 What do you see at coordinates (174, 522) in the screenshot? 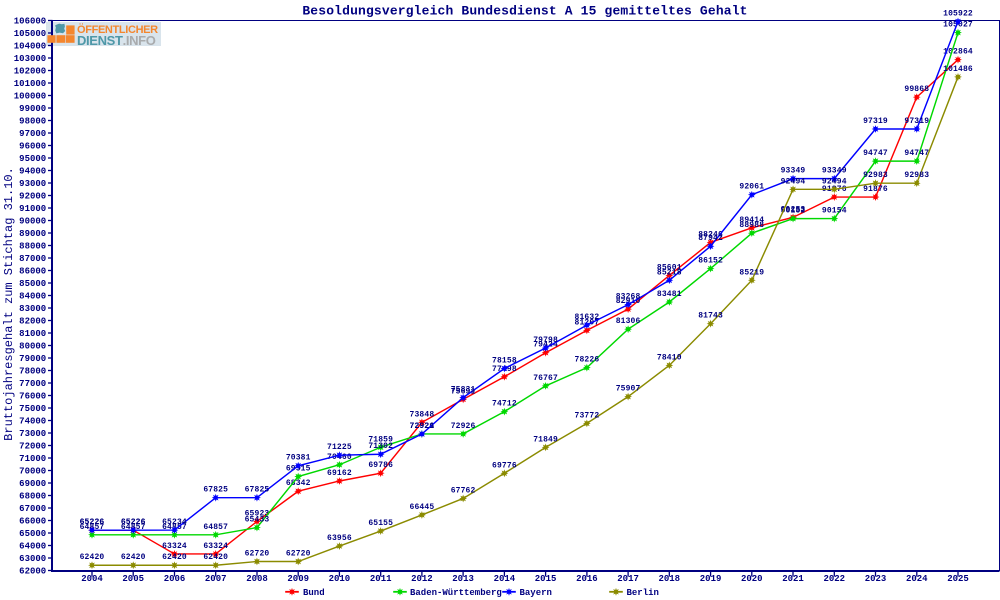
I see `svg-text: 65234` at bounding box center [174, 522].